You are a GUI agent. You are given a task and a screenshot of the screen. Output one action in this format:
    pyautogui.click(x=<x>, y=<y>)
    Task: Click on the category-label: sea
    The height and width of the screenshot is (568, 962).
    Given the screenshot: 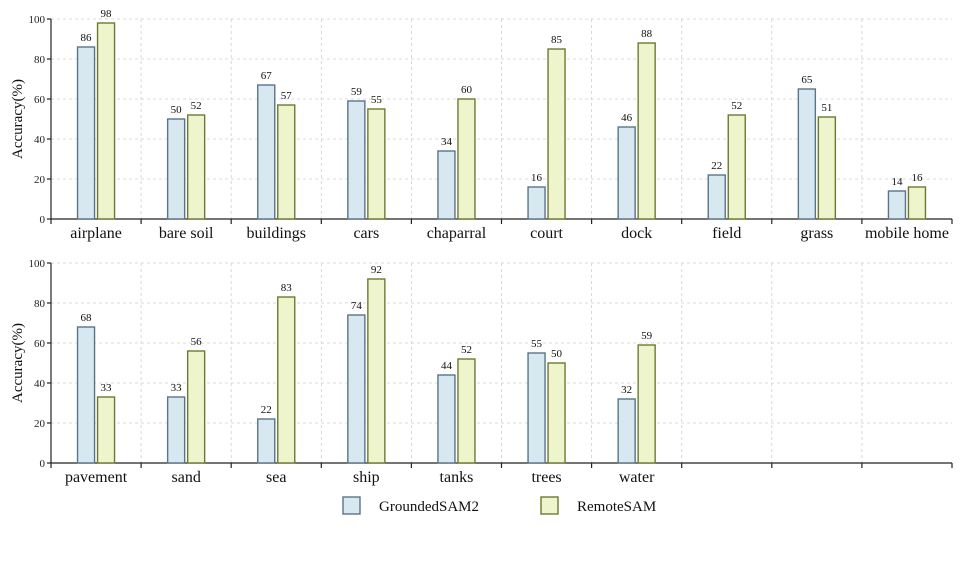 What is the action you would take?
    pyautogui.click(x=276, y=477)
    